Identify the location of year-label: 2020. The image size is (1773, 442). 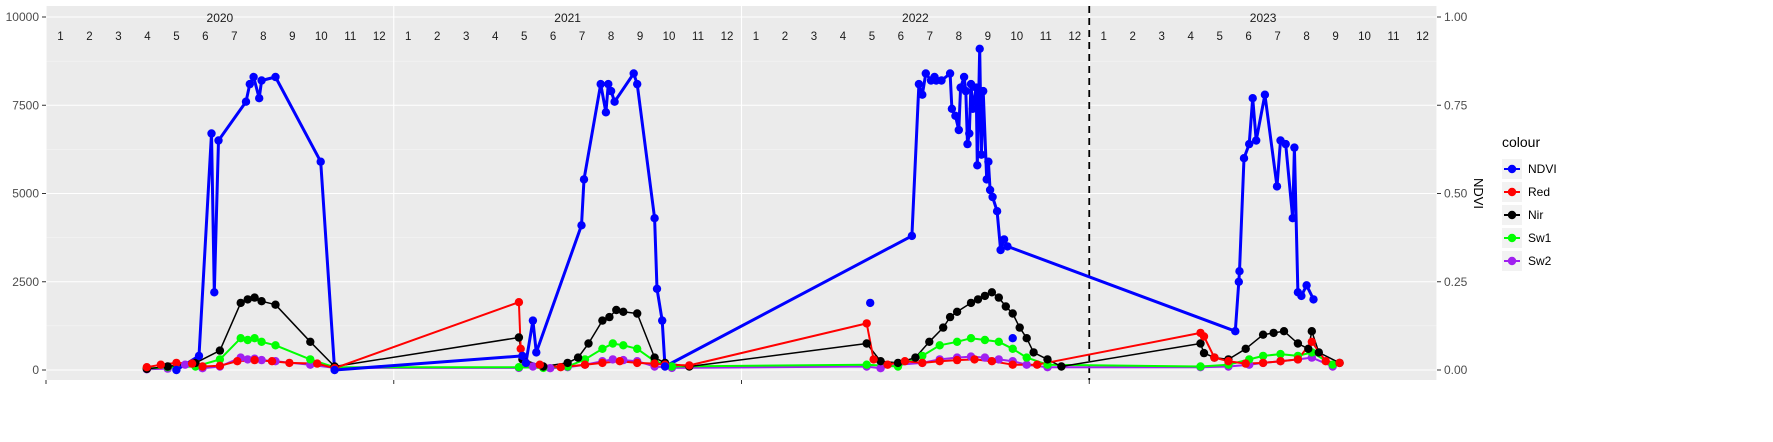
(220, 18).